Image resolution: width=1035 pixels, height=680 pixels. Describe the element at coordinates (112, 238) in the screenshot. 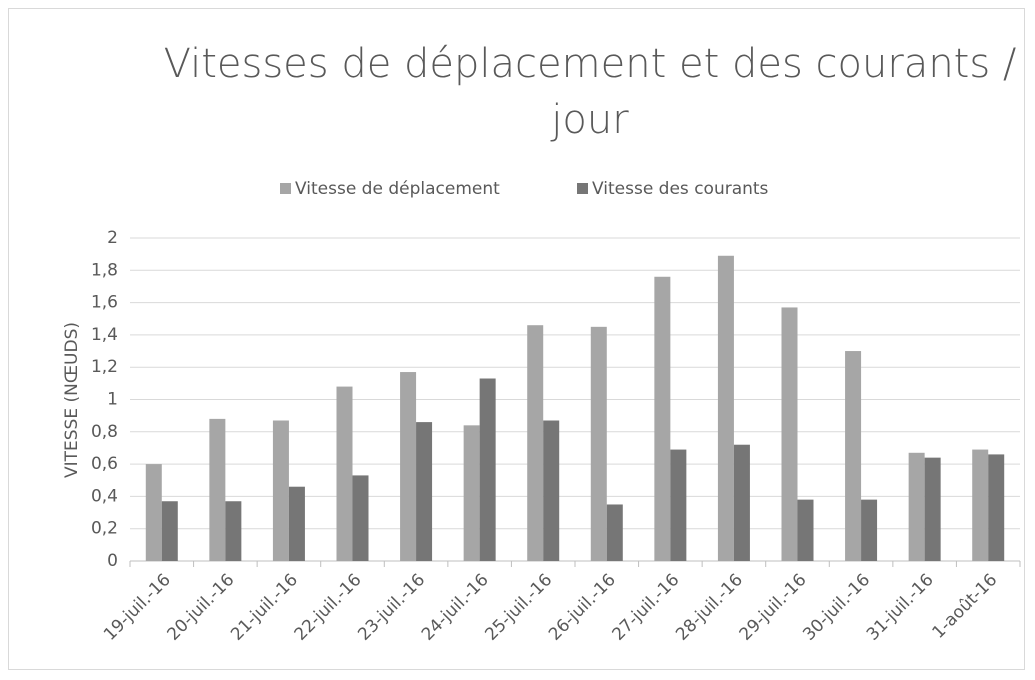

I see `y-tick-label: 2` at that location.